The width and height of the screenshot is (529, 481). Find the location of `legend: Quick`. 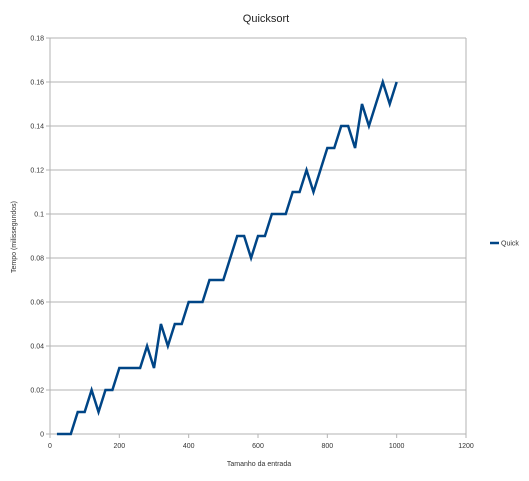

legend: Quick is located at coordinates (504, 244).